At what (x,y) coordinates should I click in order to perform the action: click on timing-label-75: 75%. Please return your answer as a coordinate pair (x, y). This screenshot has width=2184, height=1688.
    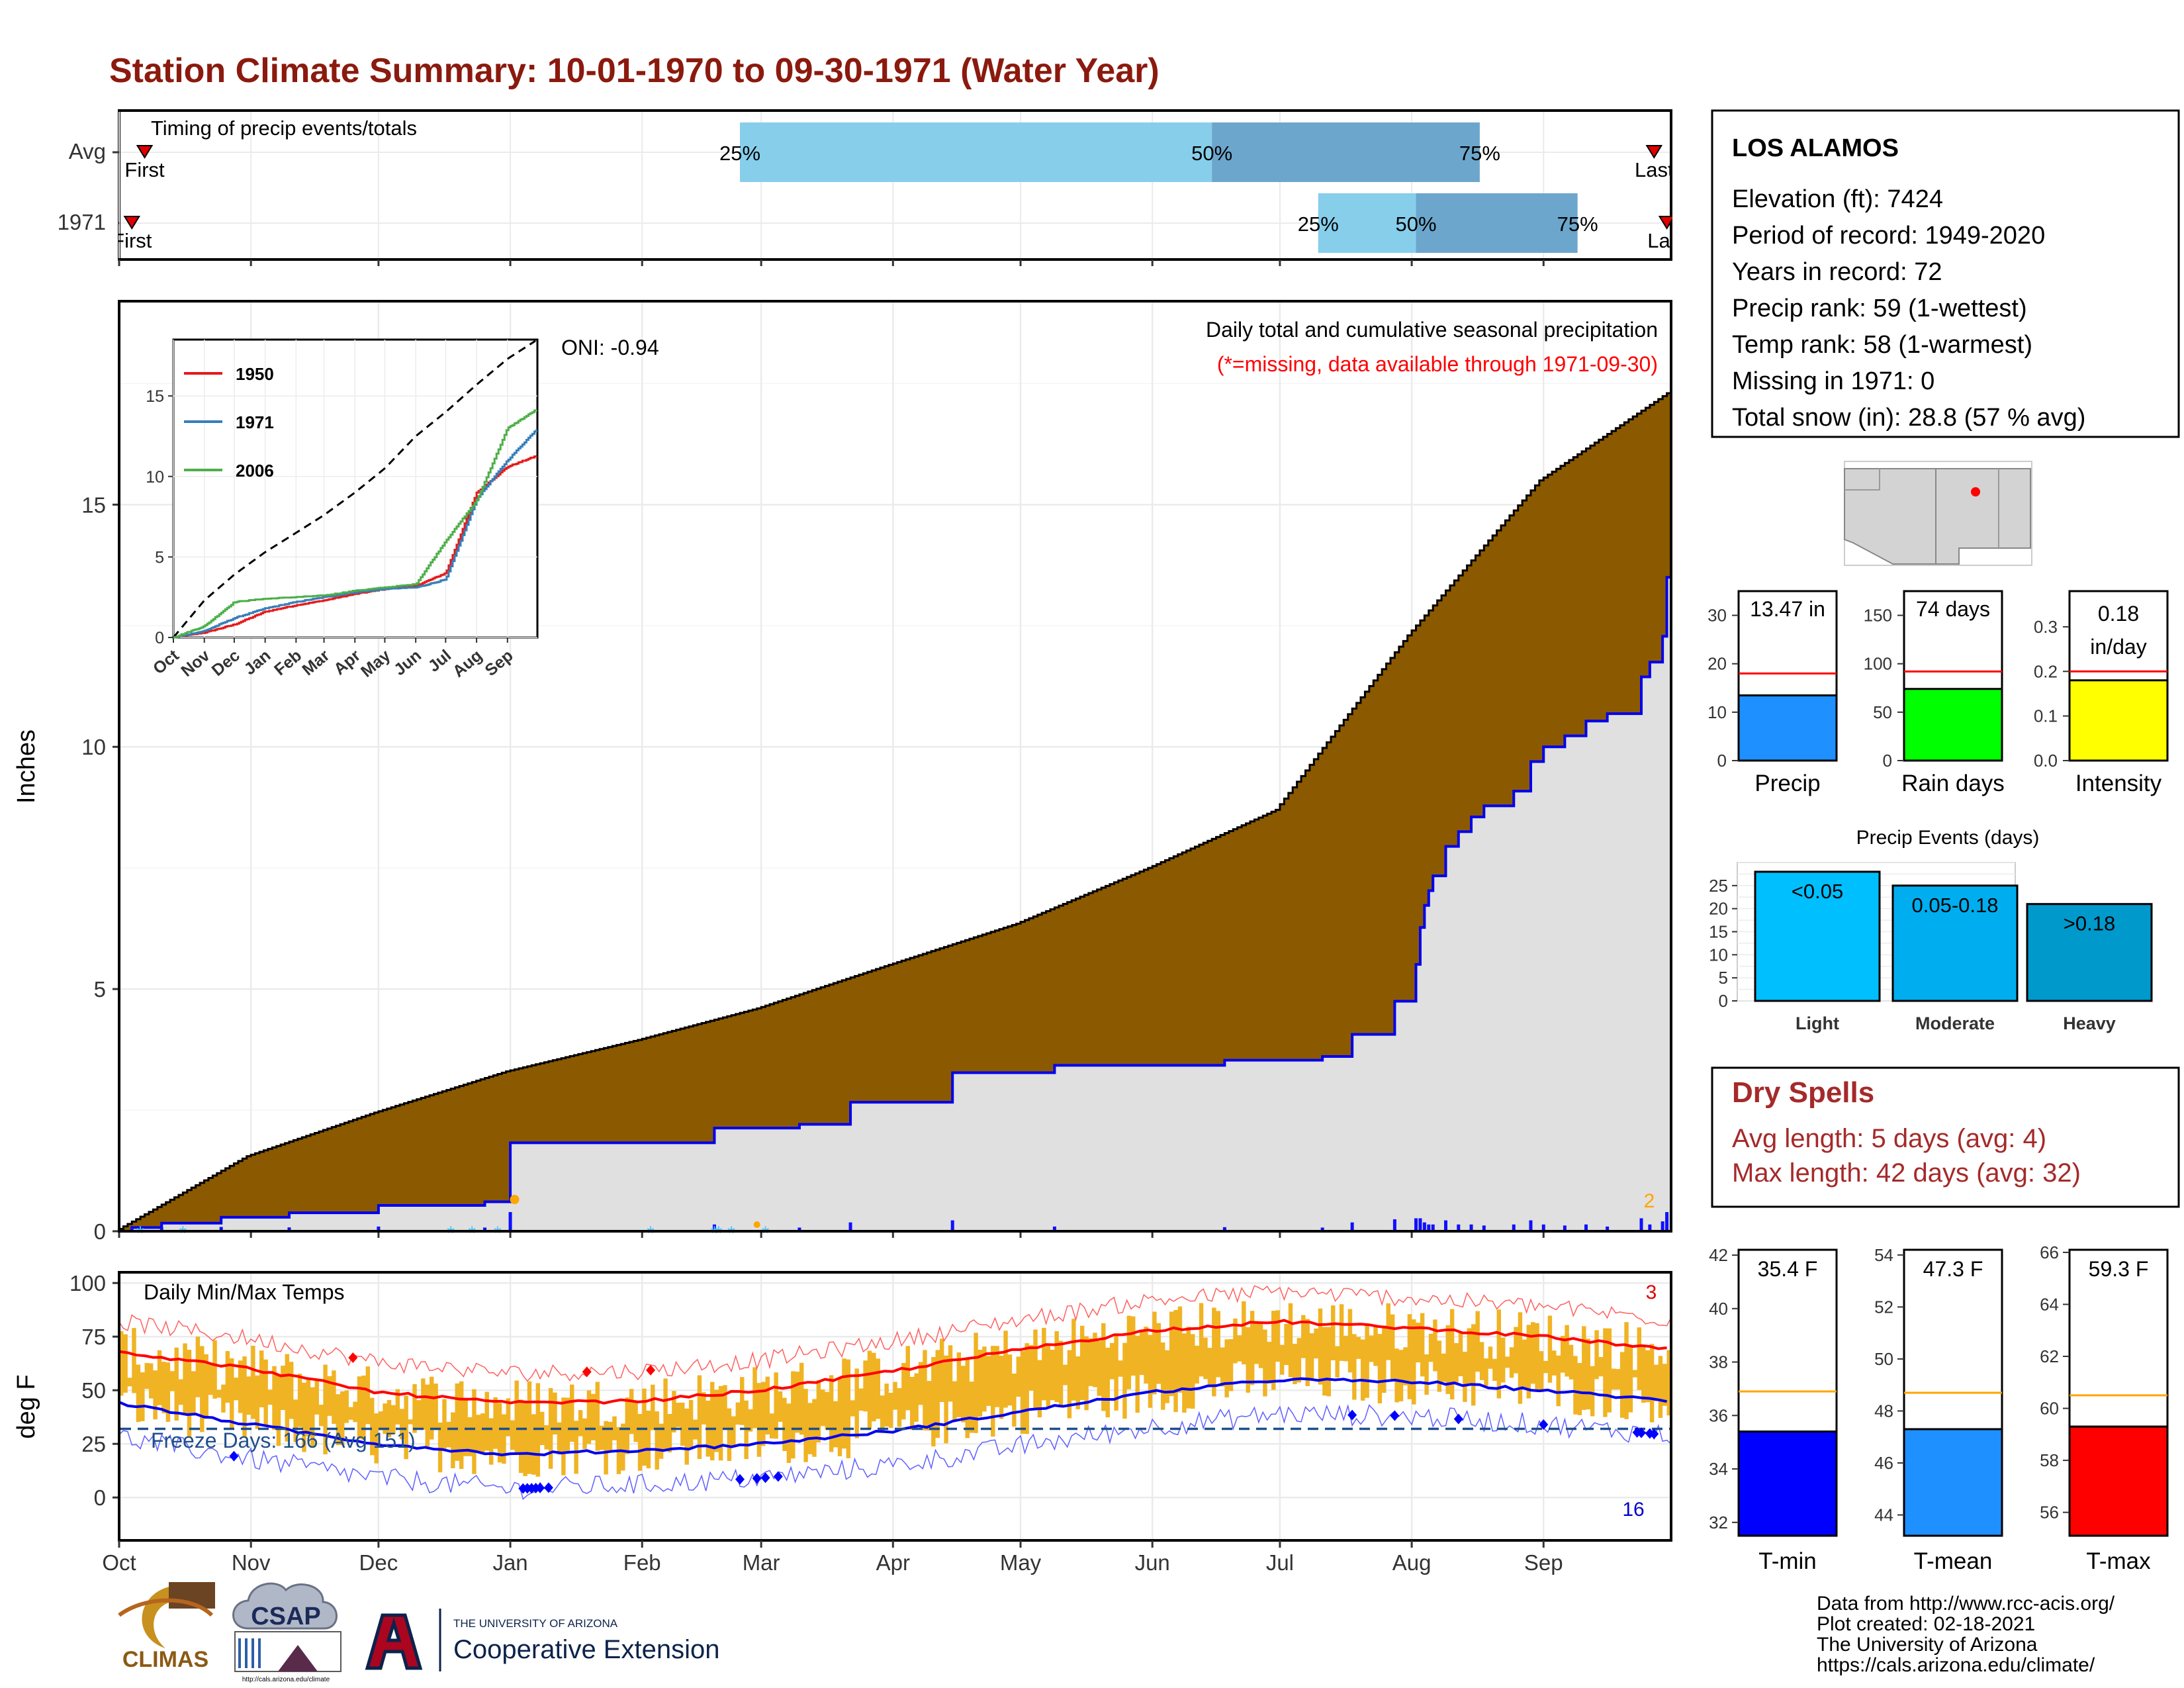
    Looking at the image, I should click on (1578, 224).